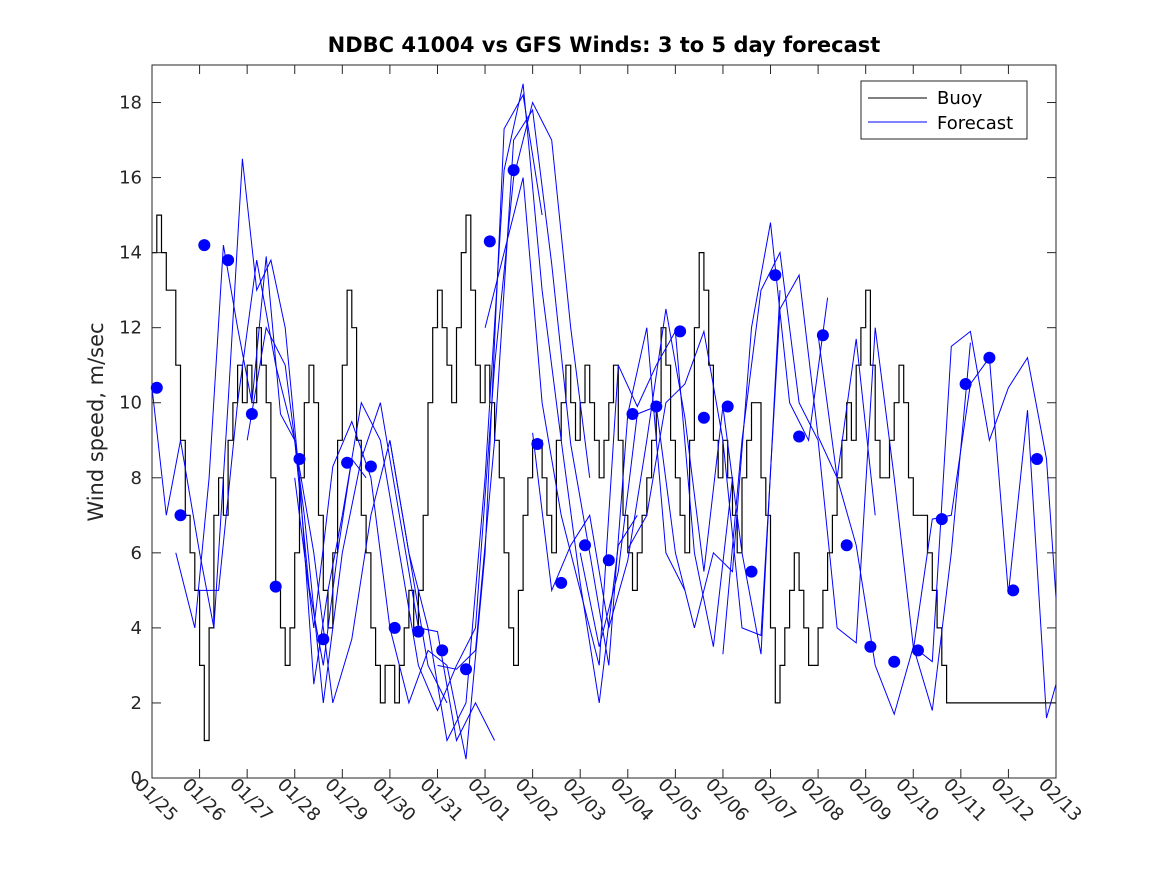 This screenshot has width=1167, height=875. Describe the element at coordinates (960, 98) in the screenshot. I see `legend-buoy-label: Buoy` at that location.